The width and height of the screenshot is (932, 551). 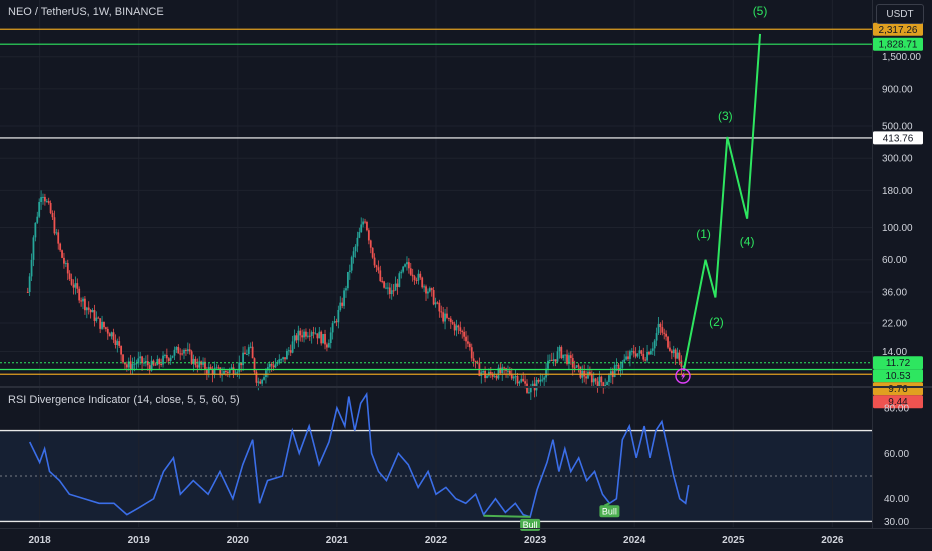 What do you see at coordinates (40, 540) in the screenshot?
I see `time-axis-label-2018: 2018` at bounding box center [40, 540].